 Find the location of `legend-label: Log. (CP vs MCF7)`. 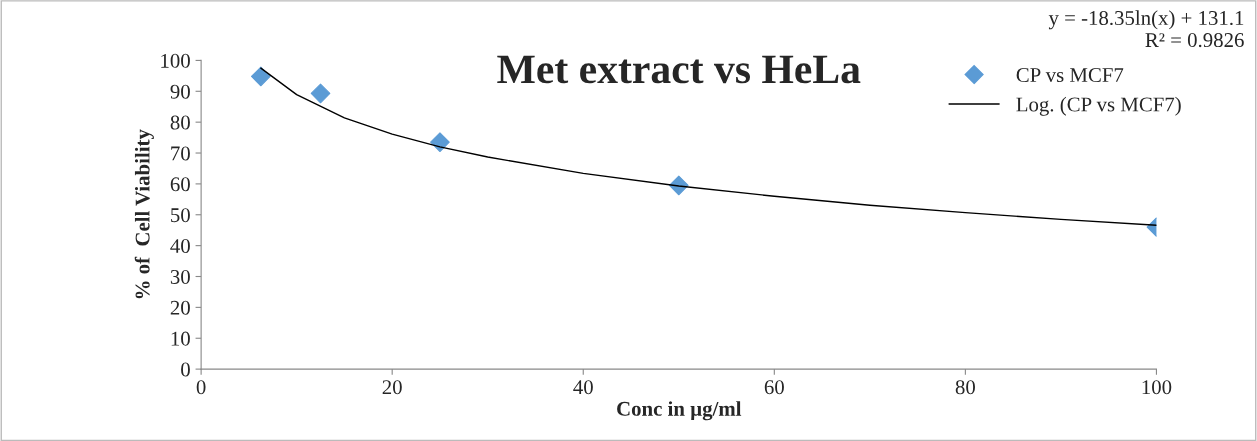

legend-label: Log. (CP vs MCF7) is located at coordinates (1098, 106).